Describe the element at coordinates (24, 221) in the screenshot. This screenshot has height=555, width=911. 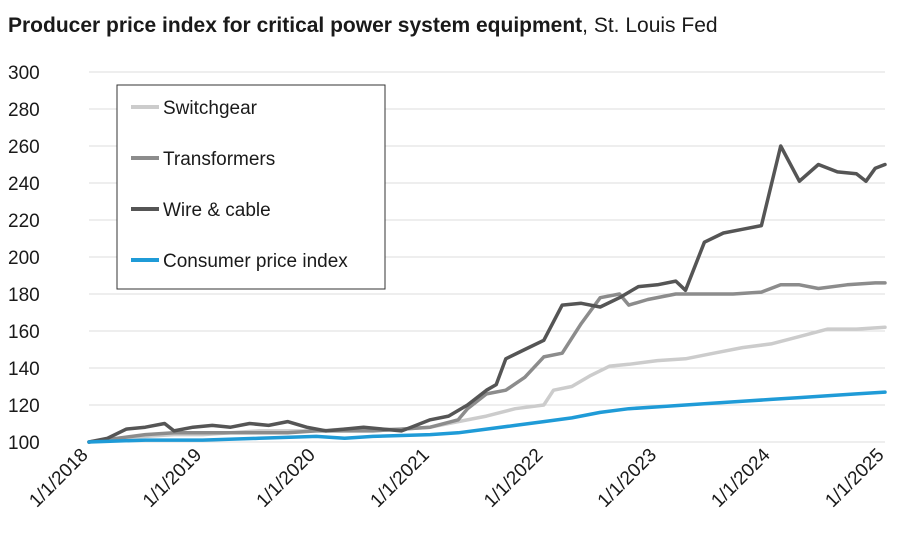
I see `y-tick-label: 220` at that location.